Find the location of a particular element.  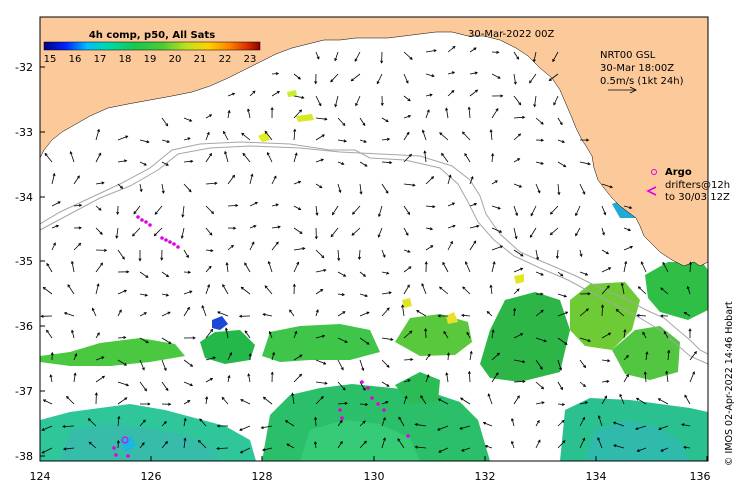

argo-legend: Argo drifters@12h to 30/03 12Z is located at coordinates (688, 185).